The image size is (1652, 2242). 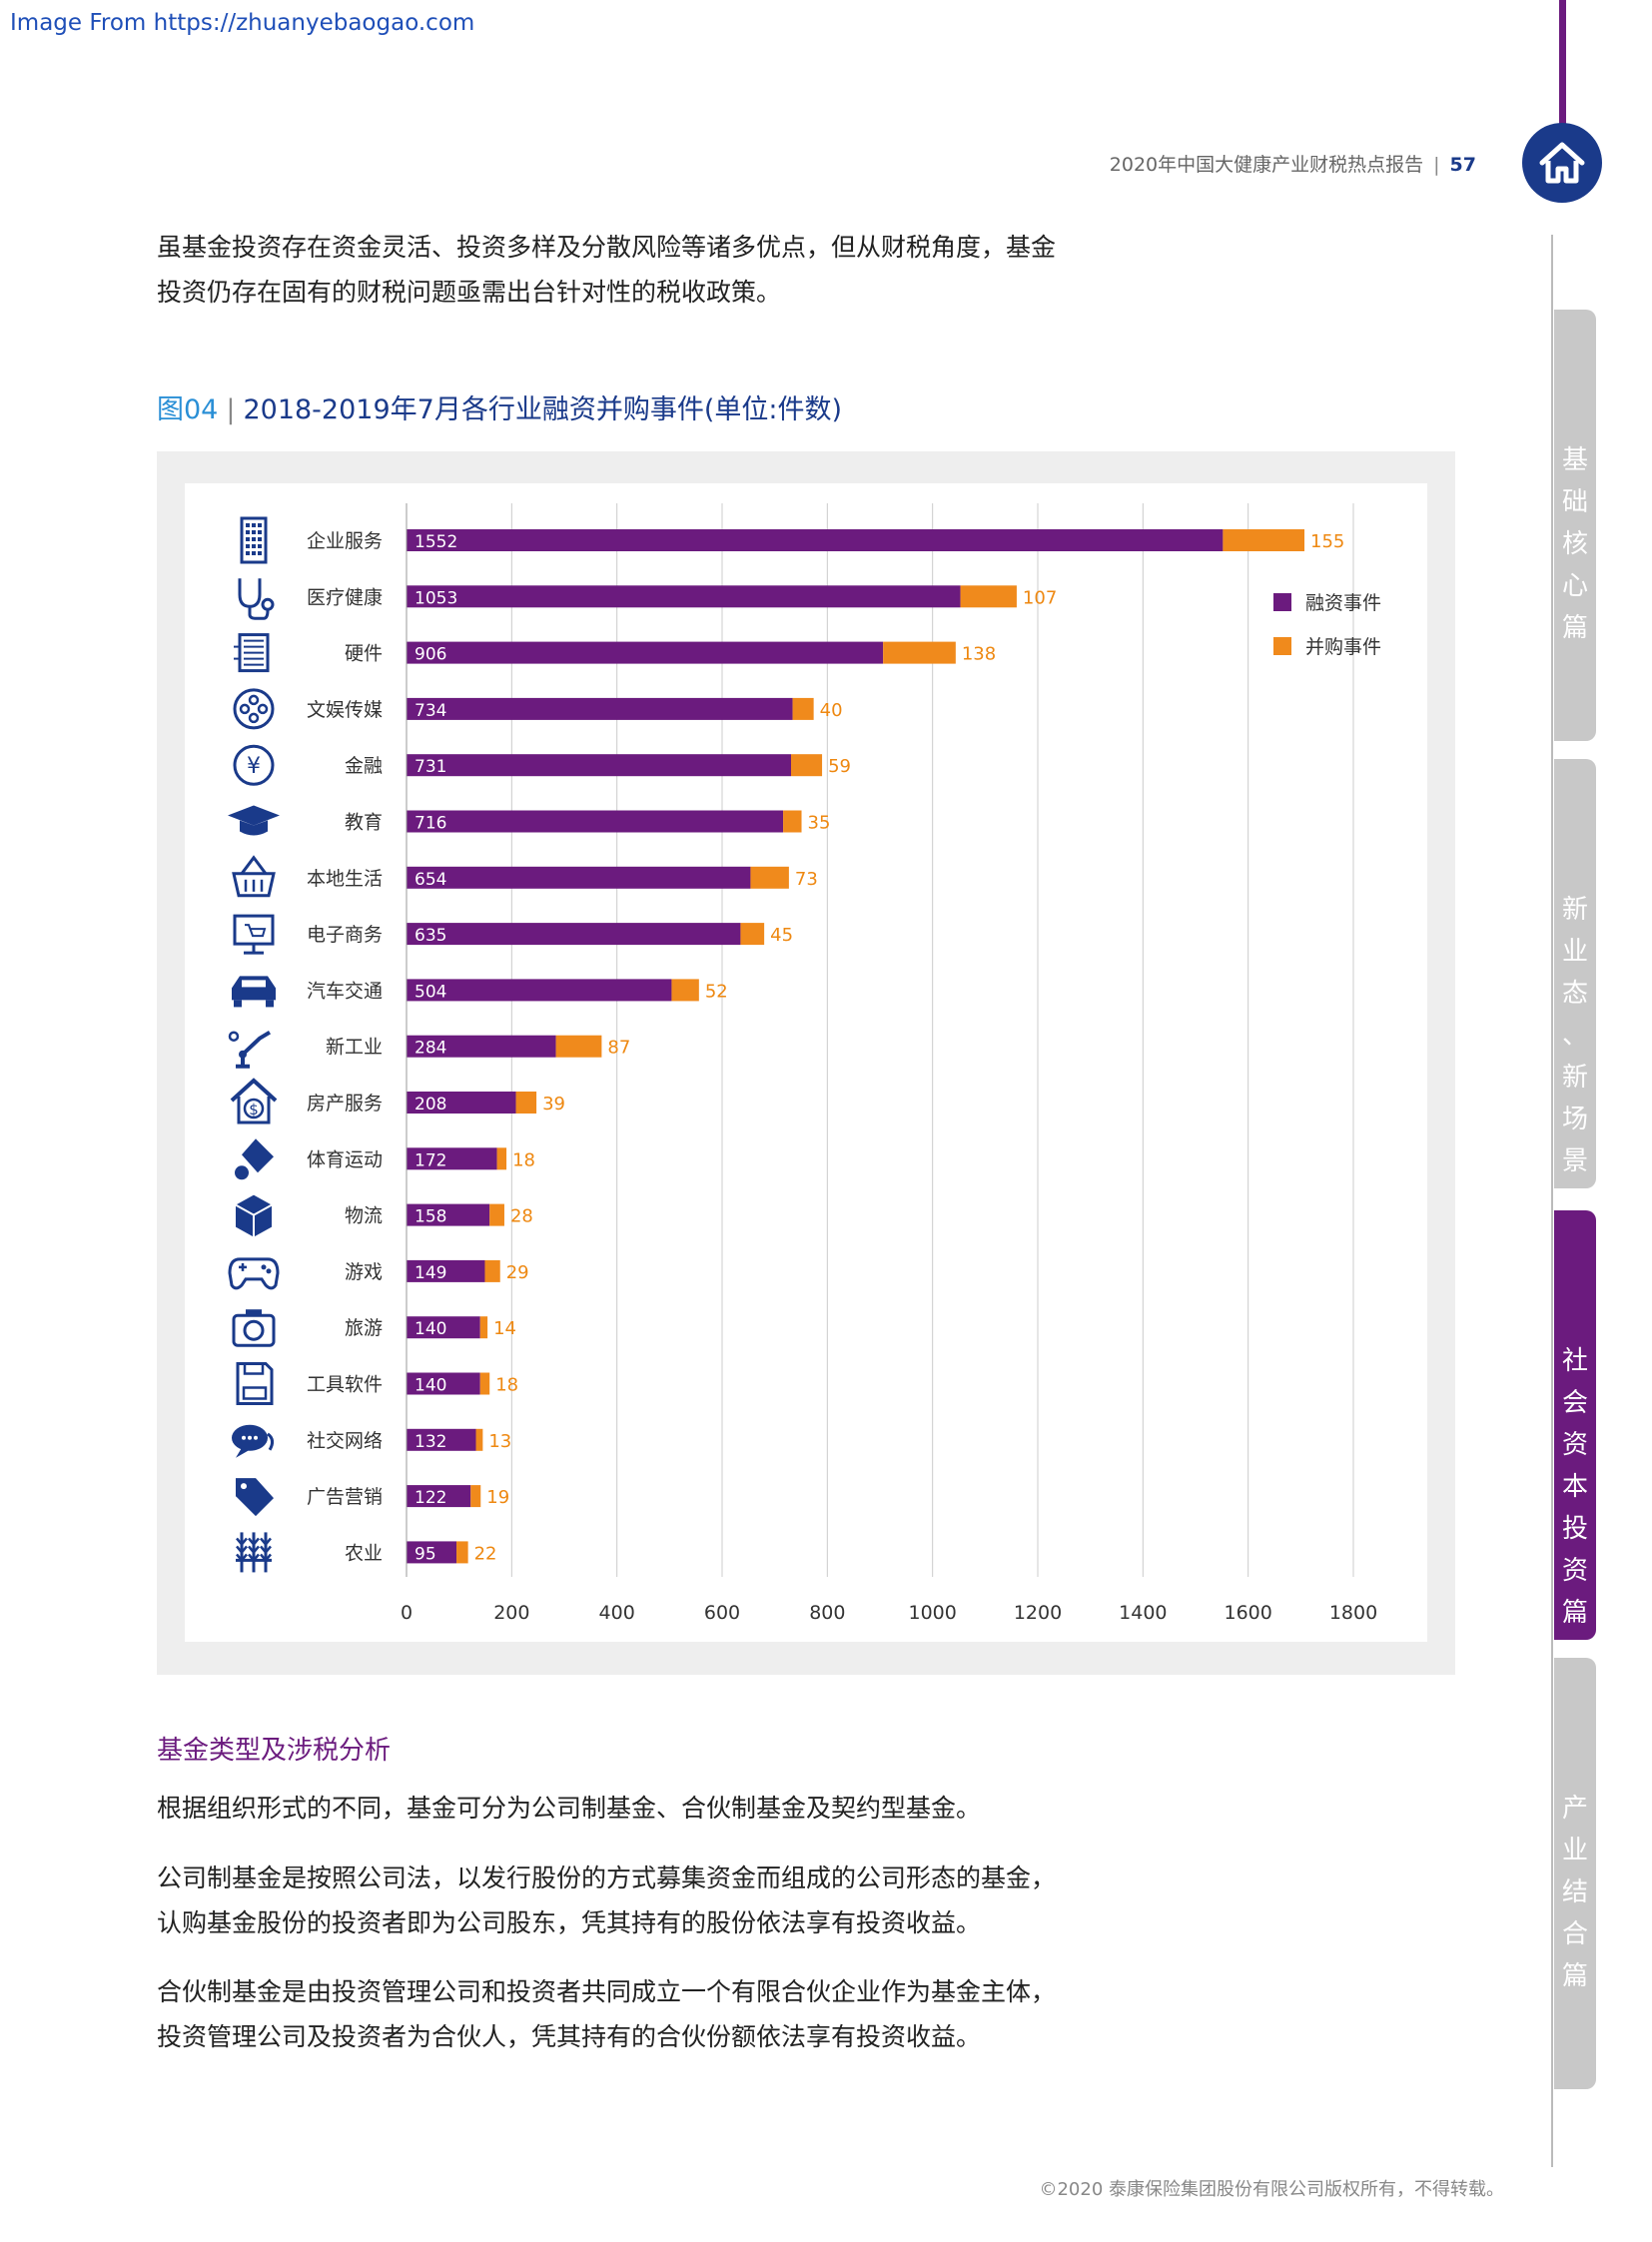 I want to click on category-label: 旅游, so click(x=364, y=1328).